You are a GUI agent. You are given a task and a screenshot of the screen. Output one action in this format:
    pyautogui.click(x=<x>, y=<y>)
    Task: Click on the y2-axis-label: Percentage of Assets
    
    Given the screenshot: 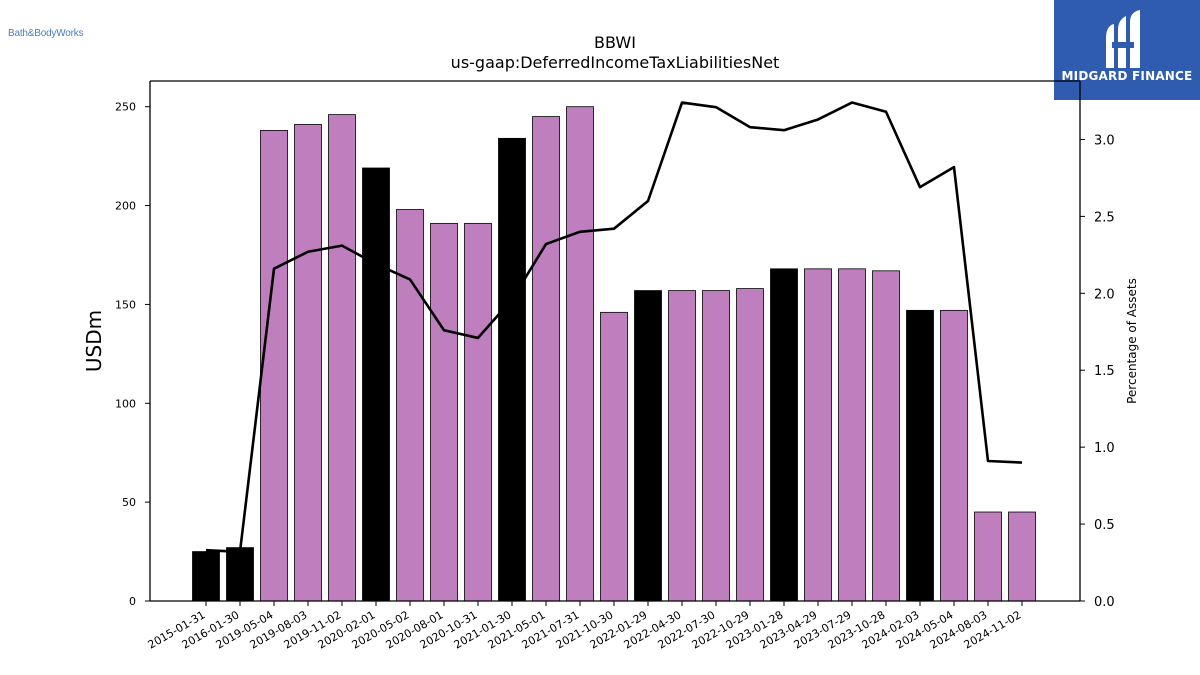 What is the action you would take?
    pyautogui.click(x=1132, y=341)
    